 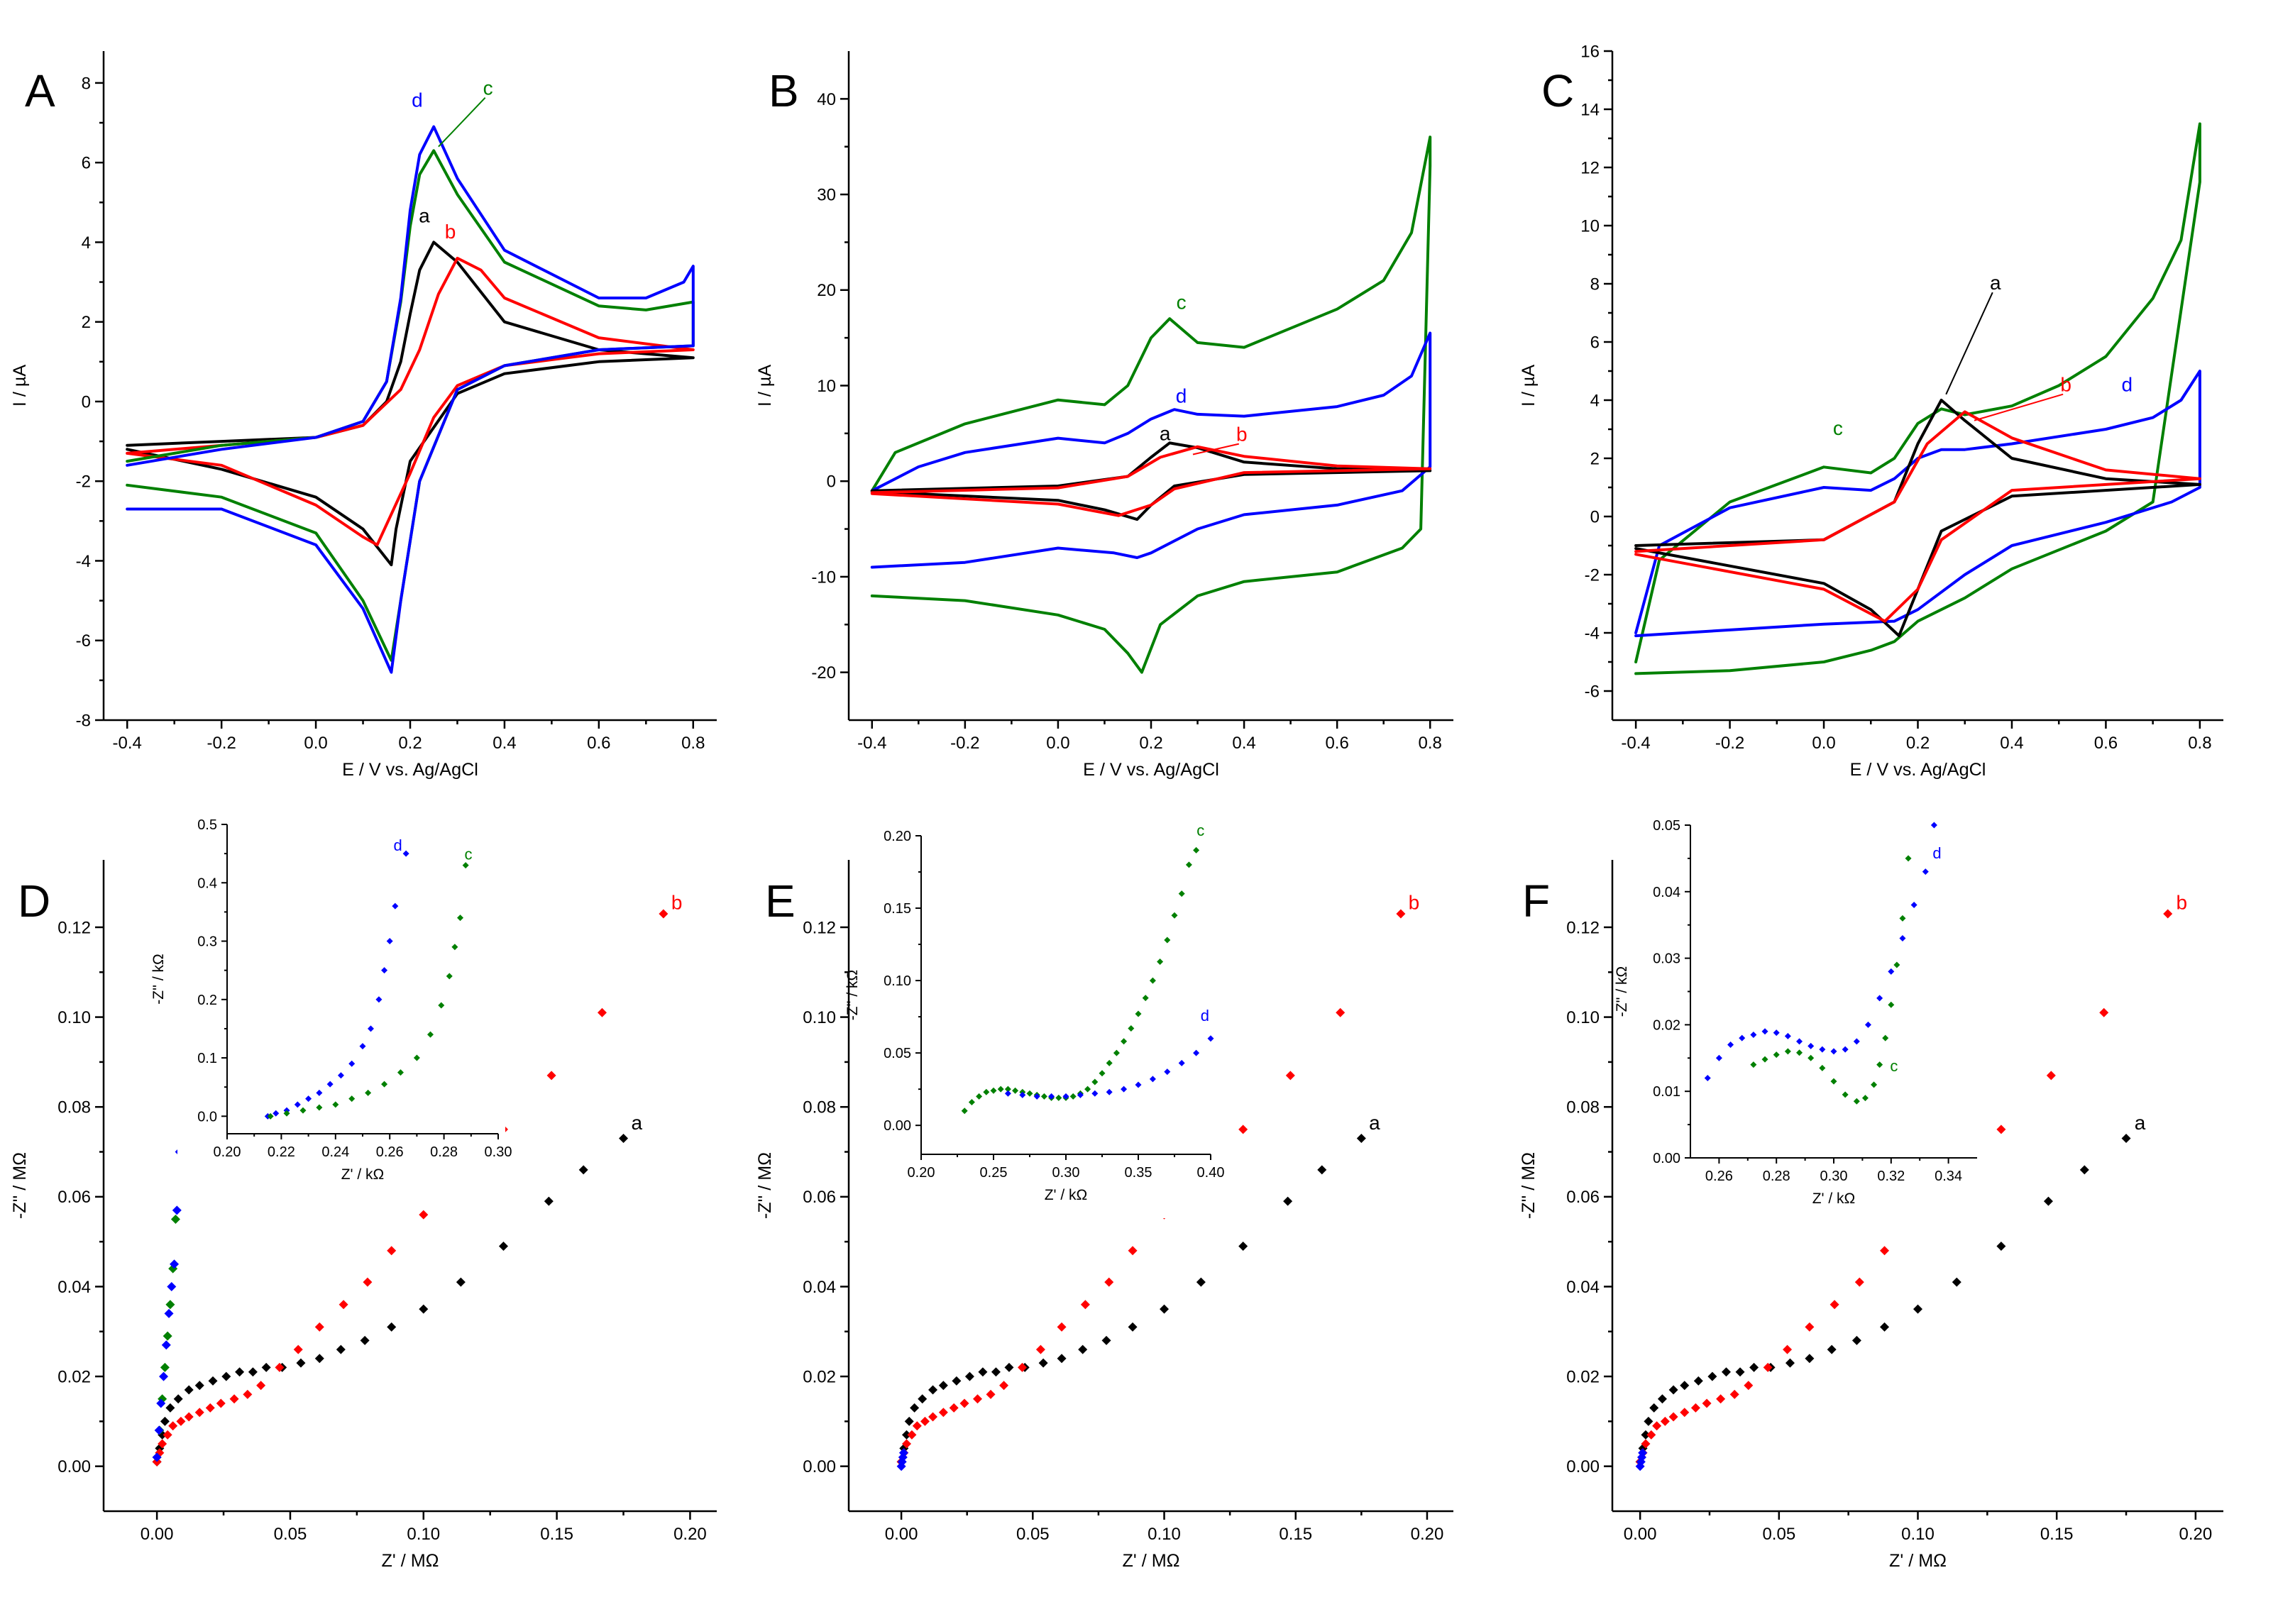 I want to click on panel-c-y-tick-label: 16, so click(x=1590, y=52).